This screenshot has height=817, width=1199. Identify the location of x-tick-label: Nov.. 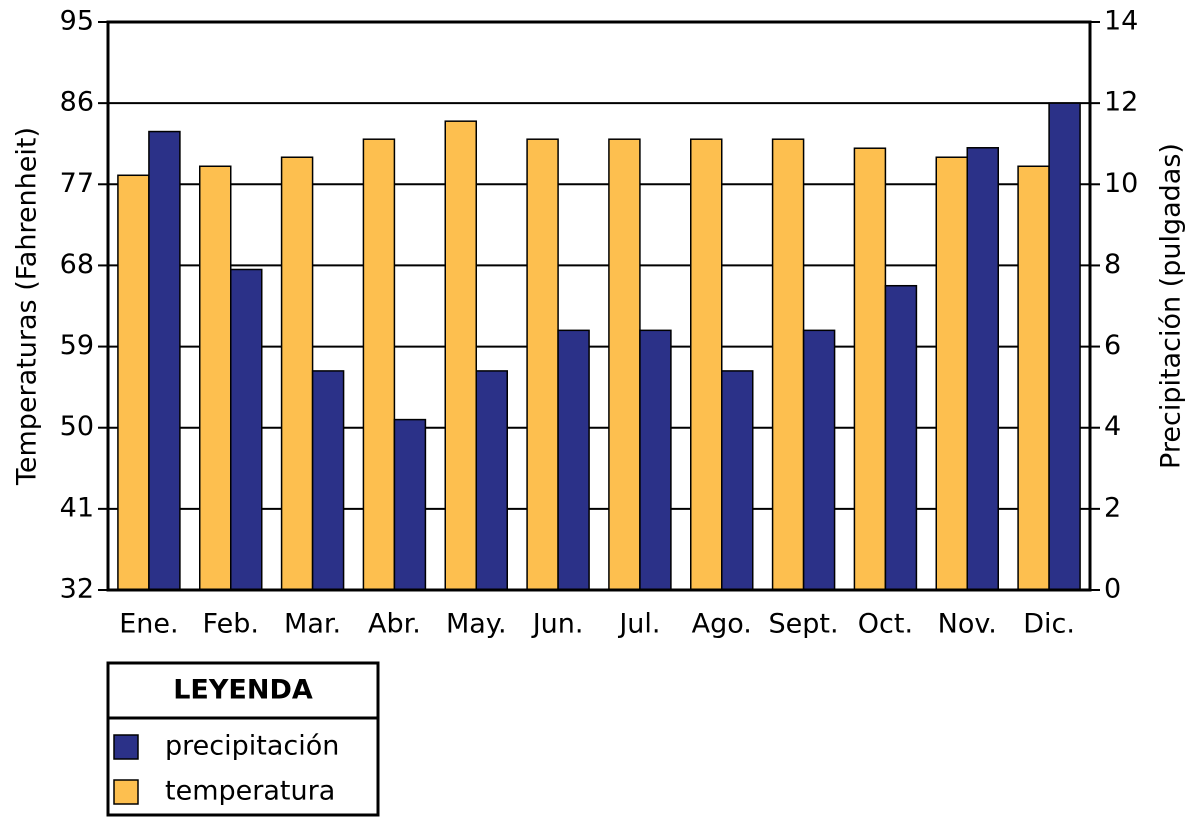
(967, 624).